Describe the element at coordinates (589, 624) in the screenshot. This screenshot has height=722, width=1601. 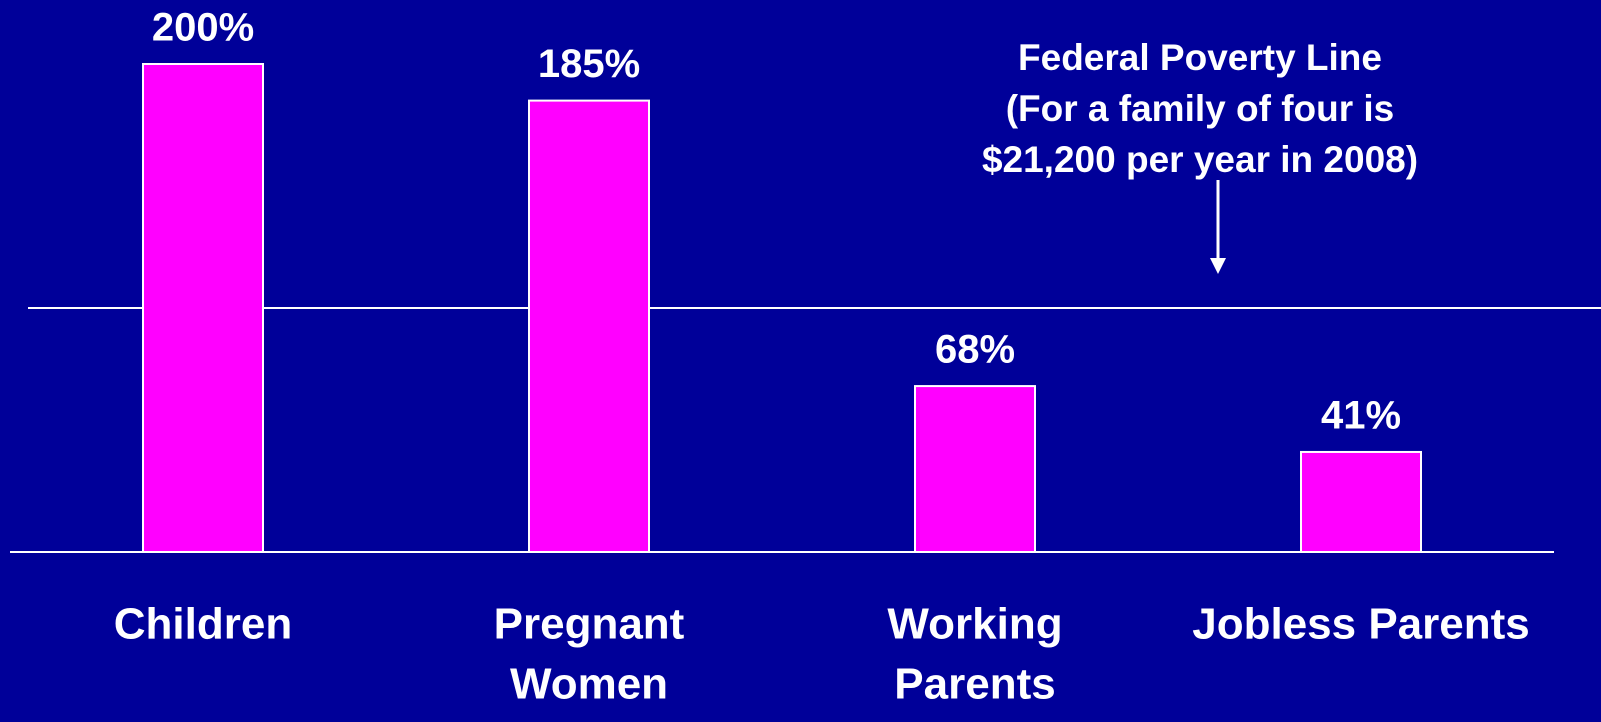
I see `x-tick-label: Pregnant` at that location.